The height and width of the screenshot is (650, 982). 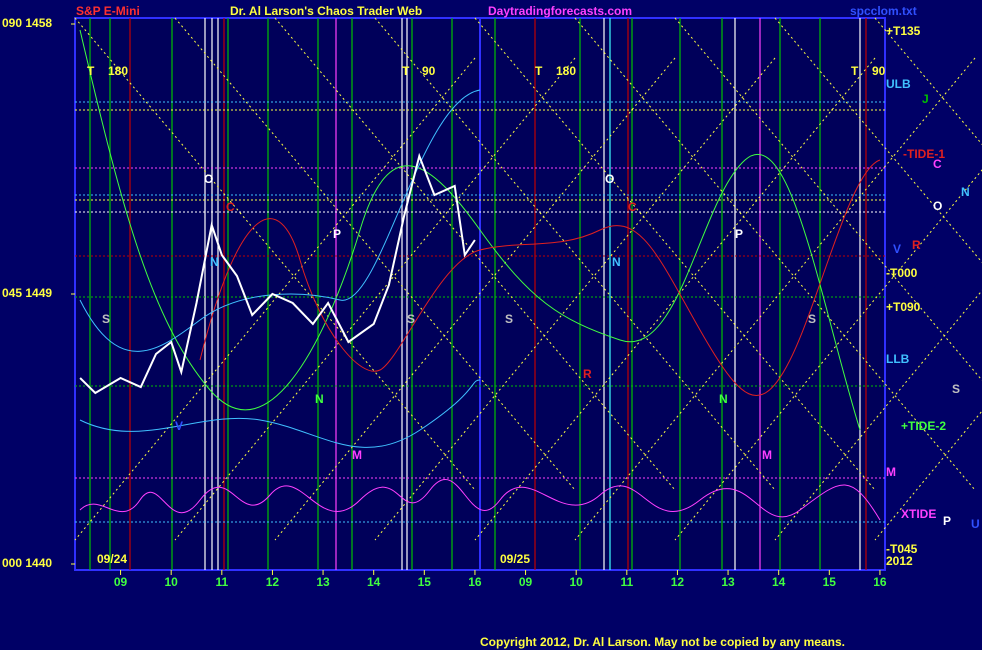 I want to click on right-label: V, so click(x=897, y=249).